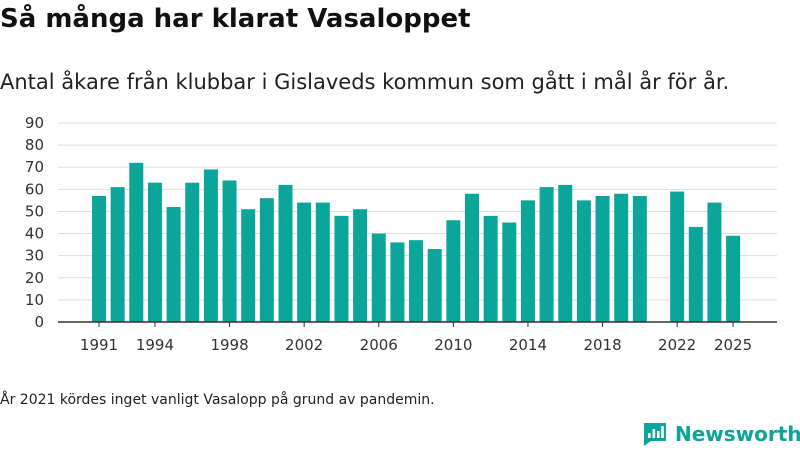 This screenshot has height=450, width=800. Describe the element at coordinates (602, 345) in the screenshot. I see `x-tick-label: 2018` at that location.